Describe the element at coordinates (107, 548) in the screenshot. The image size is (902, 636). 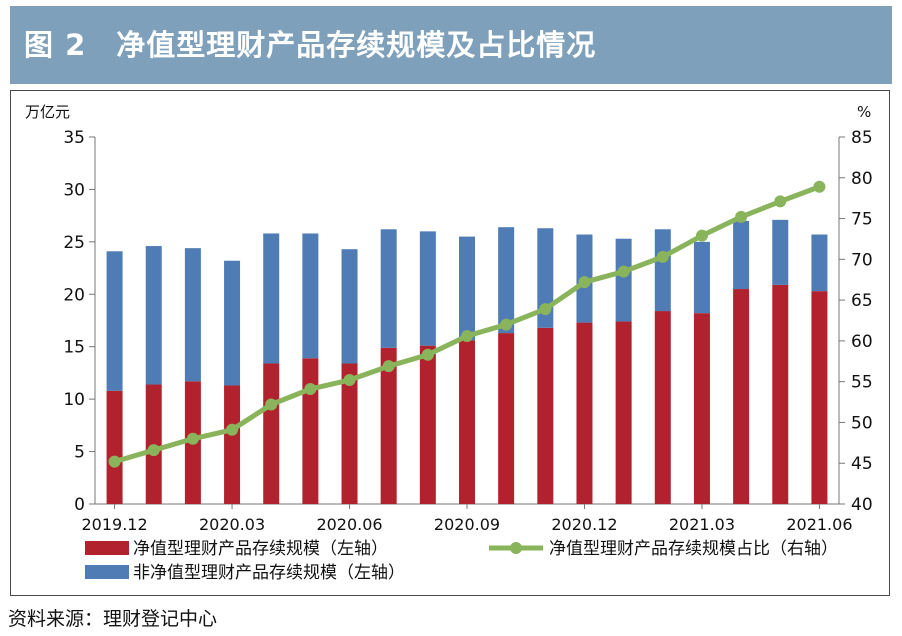
I see `legend-swatch-nav` at that location.